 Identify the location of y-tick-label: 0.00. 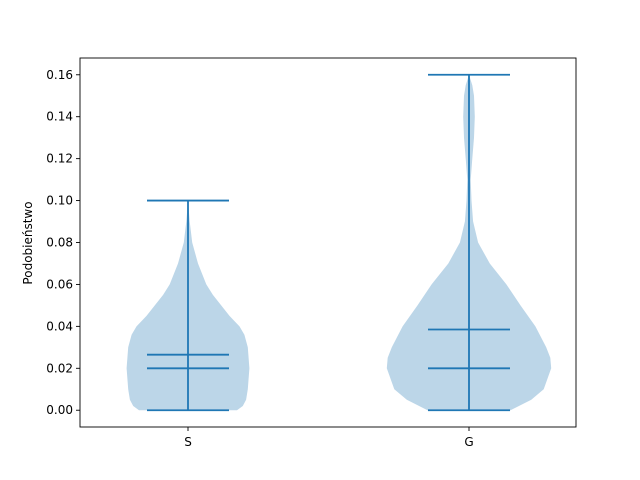
(59, 410).